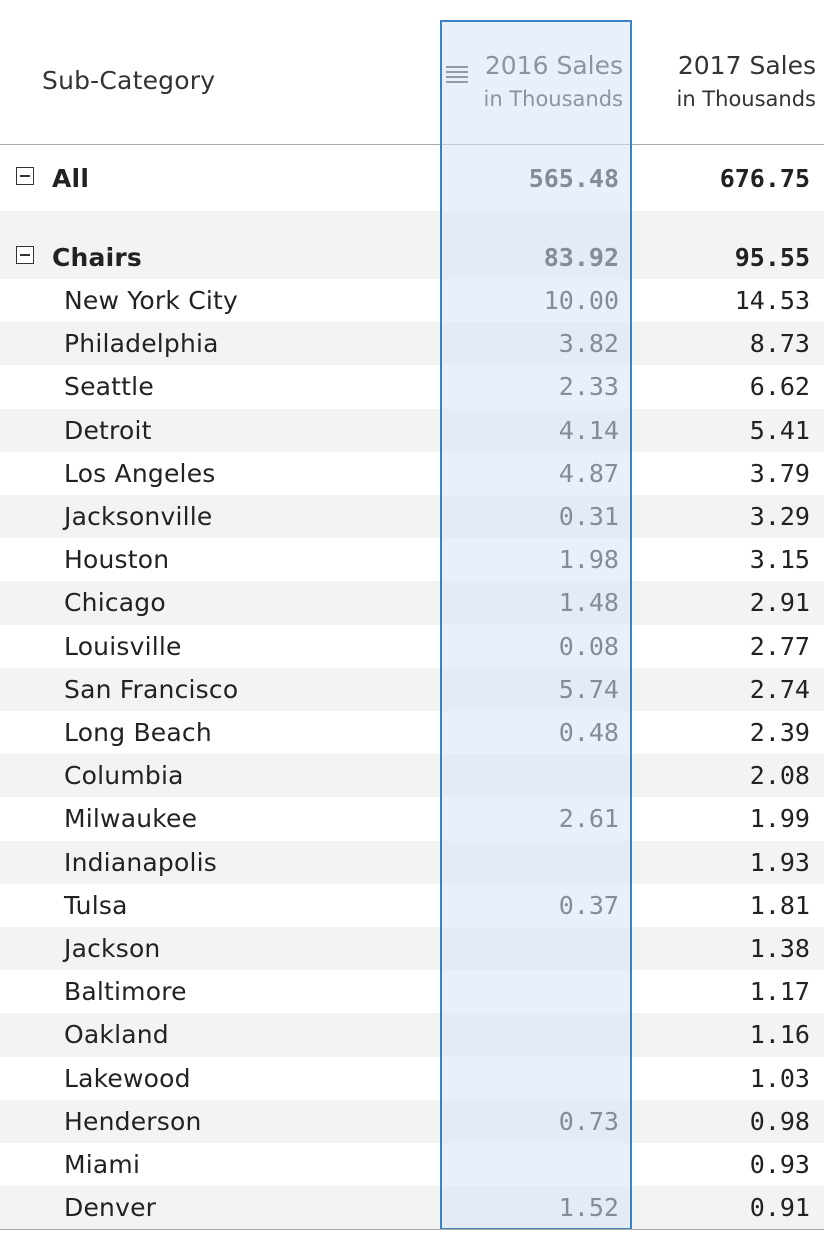 Image resolution: width=824 pixels, height=1234 pixels. I want to click on table-row: Lakewood 1.03, so click(412, 1078).